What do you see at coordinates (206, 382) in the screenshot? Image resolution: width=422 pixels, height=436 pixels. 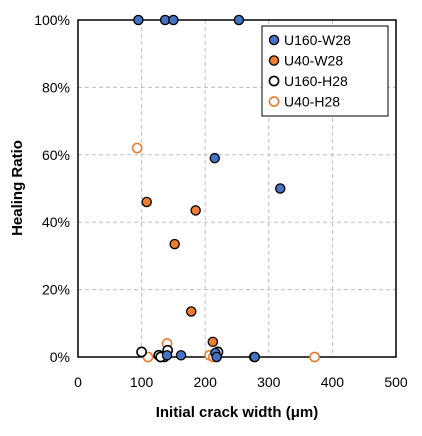 I see `x-tick-label: 200` at bounding box center [206, 382].